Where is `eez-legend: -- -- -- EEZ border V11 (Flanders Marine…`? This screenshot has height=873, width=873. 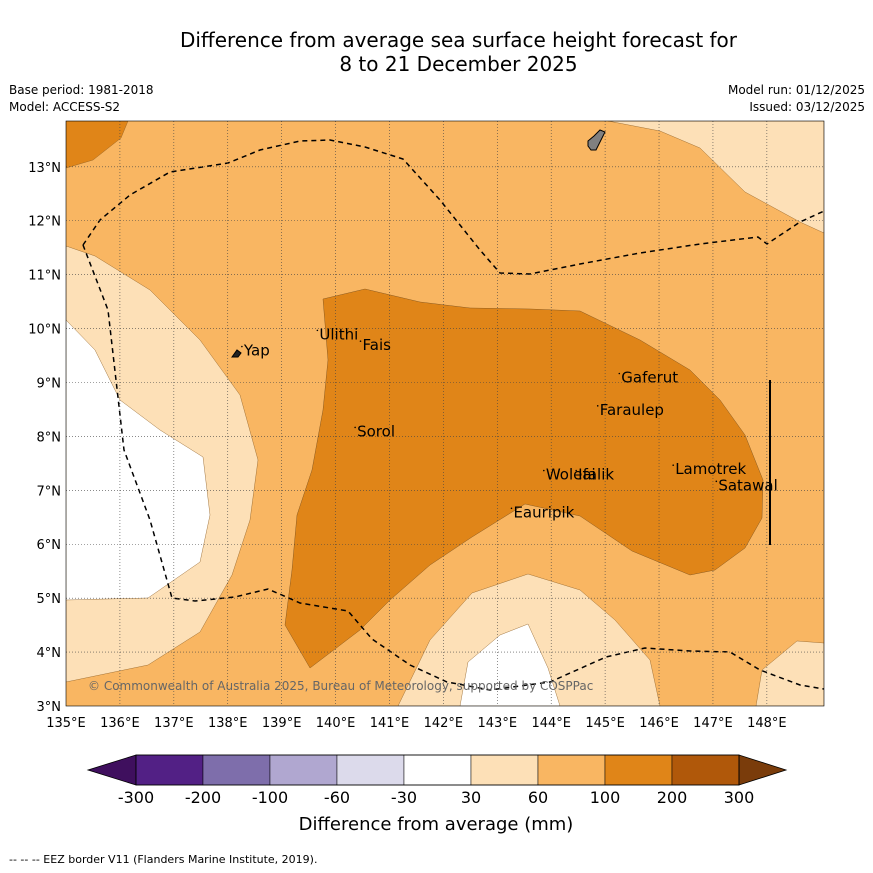 eez-legend: -- -- -- EEZ border V11 (Flanders Marine… is located at coordinates (163, 859).